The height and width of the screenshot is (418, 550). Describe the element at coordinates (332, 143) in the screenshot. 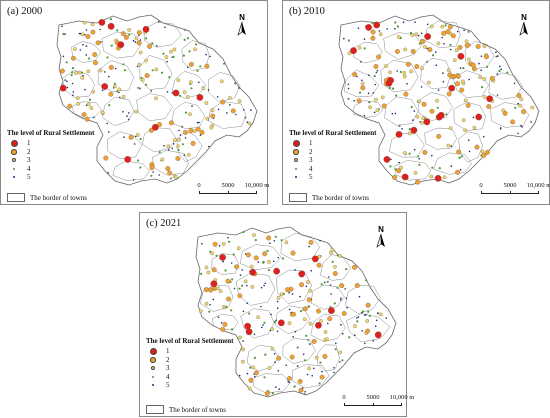

I see `legend-item-1: 1` at that location.